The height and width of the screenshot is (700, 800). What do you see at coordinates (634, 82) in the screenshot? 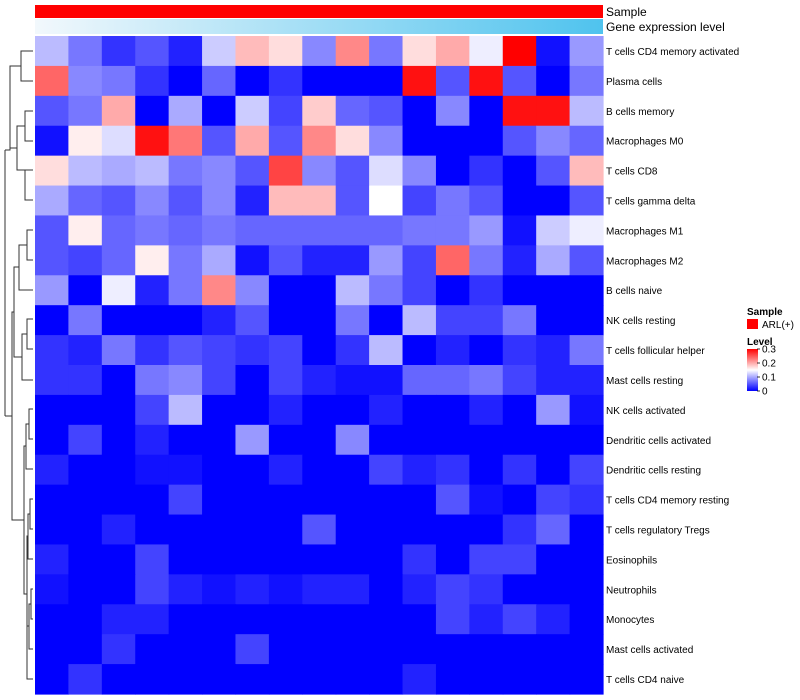
I see `row-label: Plasma cells` at bounding box center [634, 82].